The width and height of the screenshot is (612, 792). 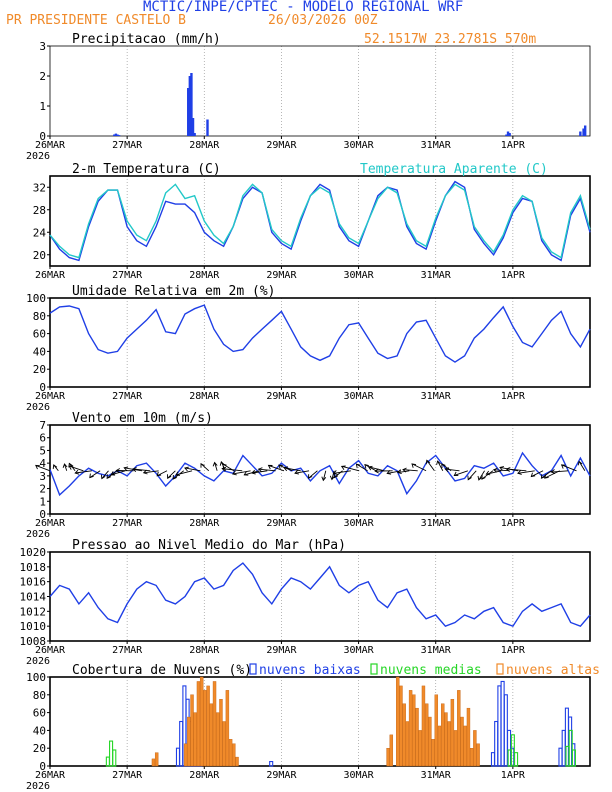 What do you see at coordinates (320, 474) in the screenshot?
I see `wind-series-line` at bounding box center [320, 474].